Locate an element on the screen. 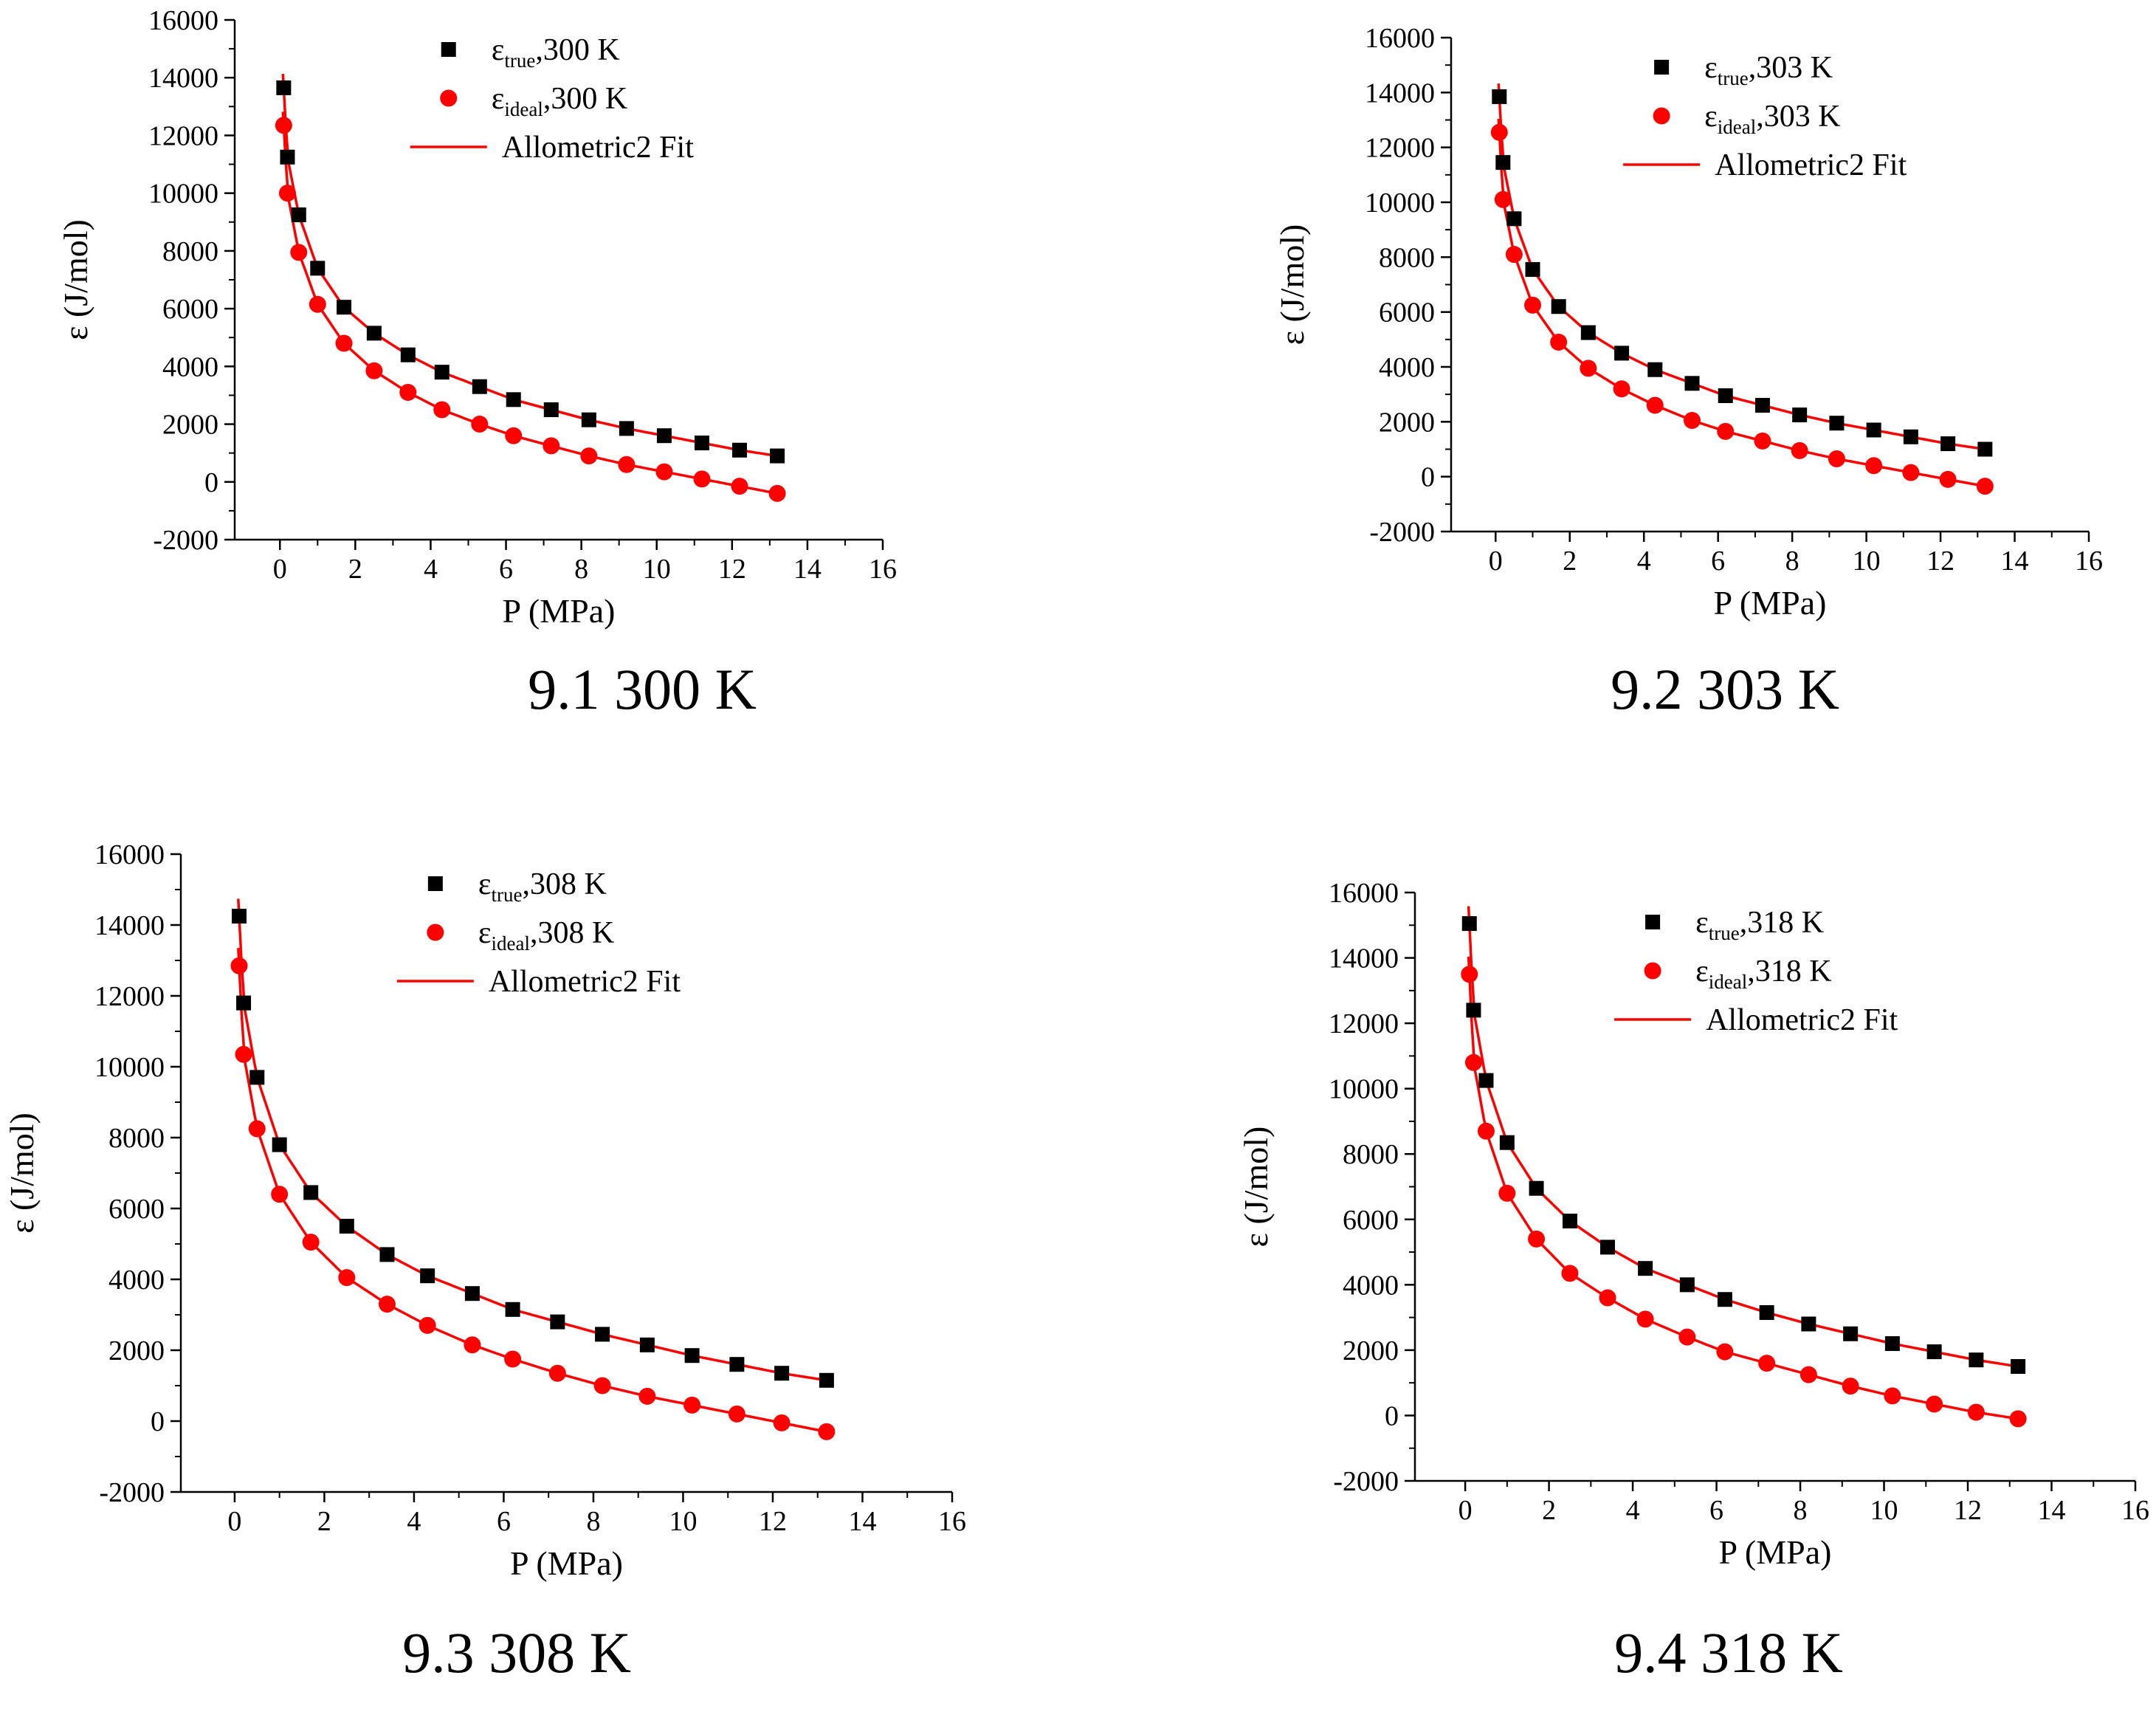  panel-caption: 9.4 318 K is located at coordinates (1728, 1652).